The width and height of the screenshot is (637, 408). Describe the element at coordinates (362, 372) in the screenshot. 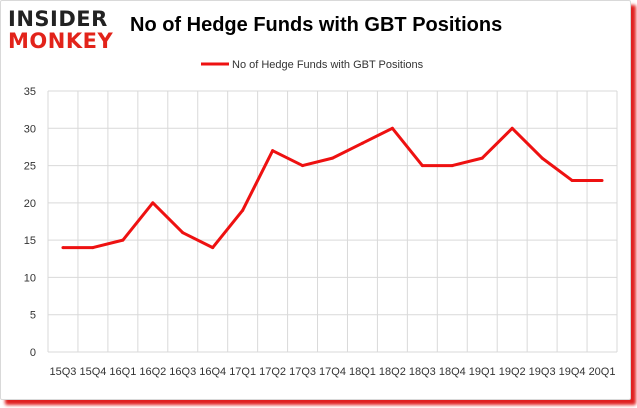

I see `x-tick-label: 18Q1` at that location.